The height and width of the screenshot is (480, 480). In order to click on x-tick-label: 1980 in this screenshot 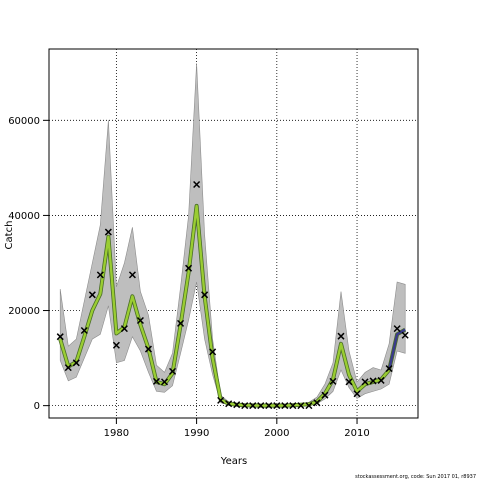, I will do `click(116, 433)`.